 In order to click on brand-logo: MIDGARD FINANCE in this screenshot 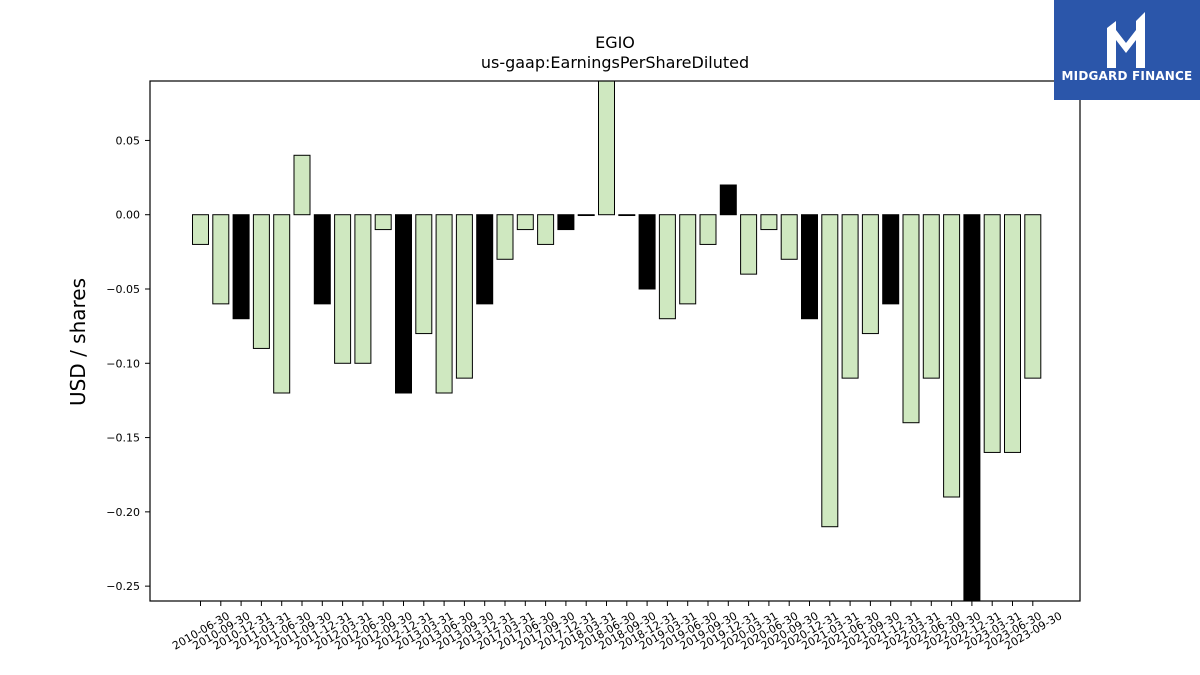, I will do `click(1127, 50)`.